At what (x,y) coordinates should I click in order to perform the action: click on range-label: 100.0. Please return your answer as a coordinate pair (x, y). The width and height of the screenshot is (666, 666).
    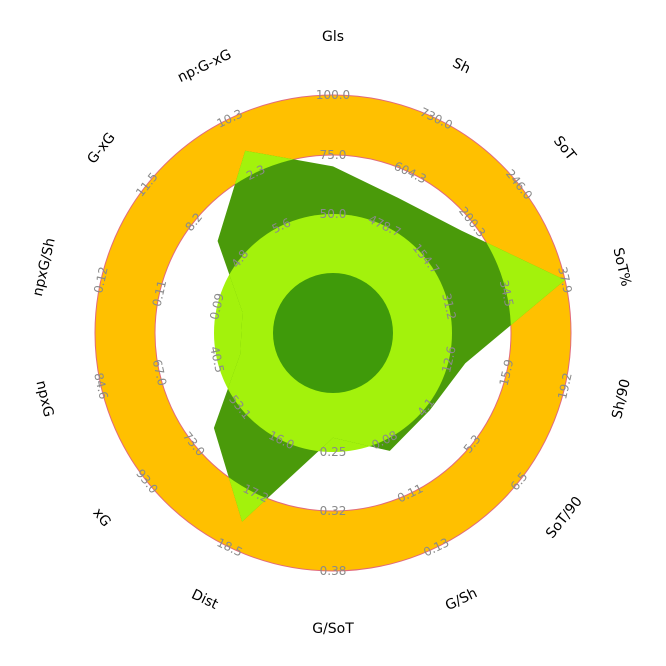
    Looking at the image, I should click on (333, 95).